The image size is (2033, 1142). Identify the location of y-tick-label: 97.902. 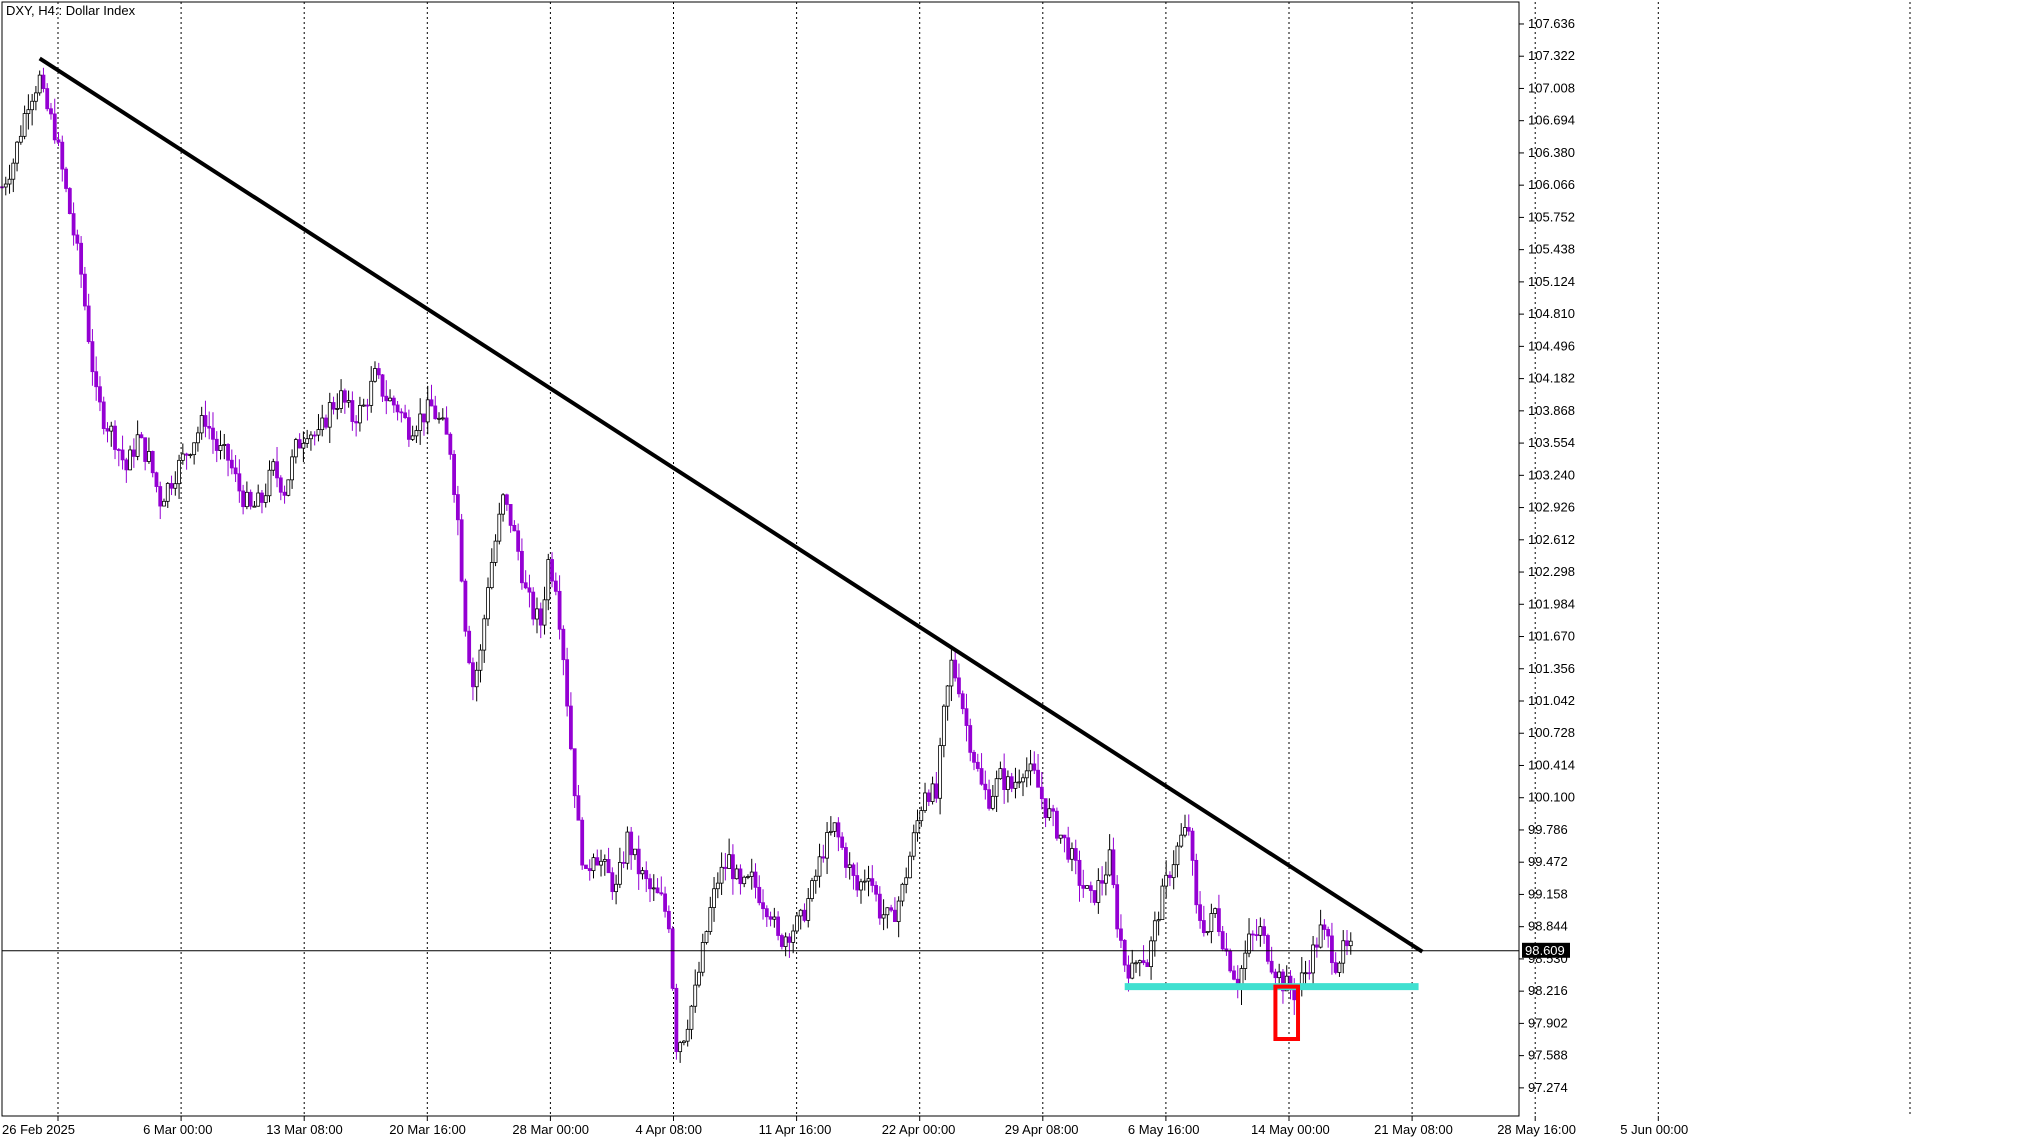
(1548, 1022).